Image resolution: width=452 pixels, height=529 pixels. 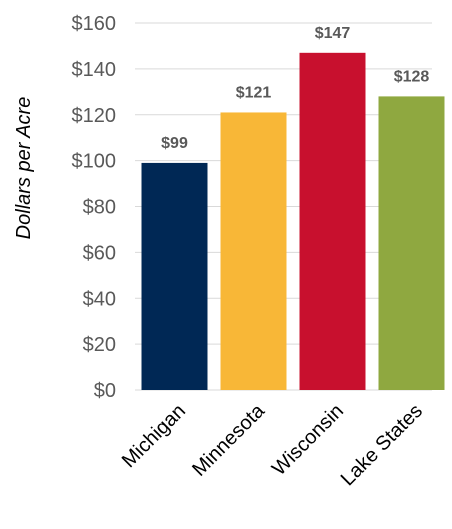 What do you see at coordinates (94, 116) in the screenshot?
I see `y-tick-label: $120` at bounding box center [94, 116].